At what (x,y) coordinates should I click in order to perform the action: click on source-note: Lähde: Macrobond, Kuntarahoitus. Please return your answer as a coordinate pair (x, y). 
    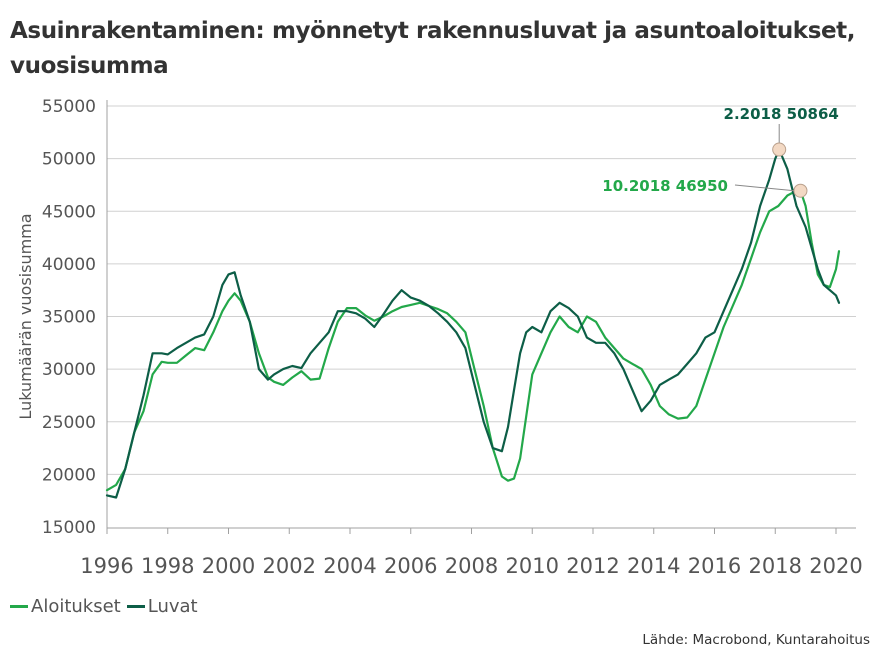
    Looking at the image, I should click on (756, 640).